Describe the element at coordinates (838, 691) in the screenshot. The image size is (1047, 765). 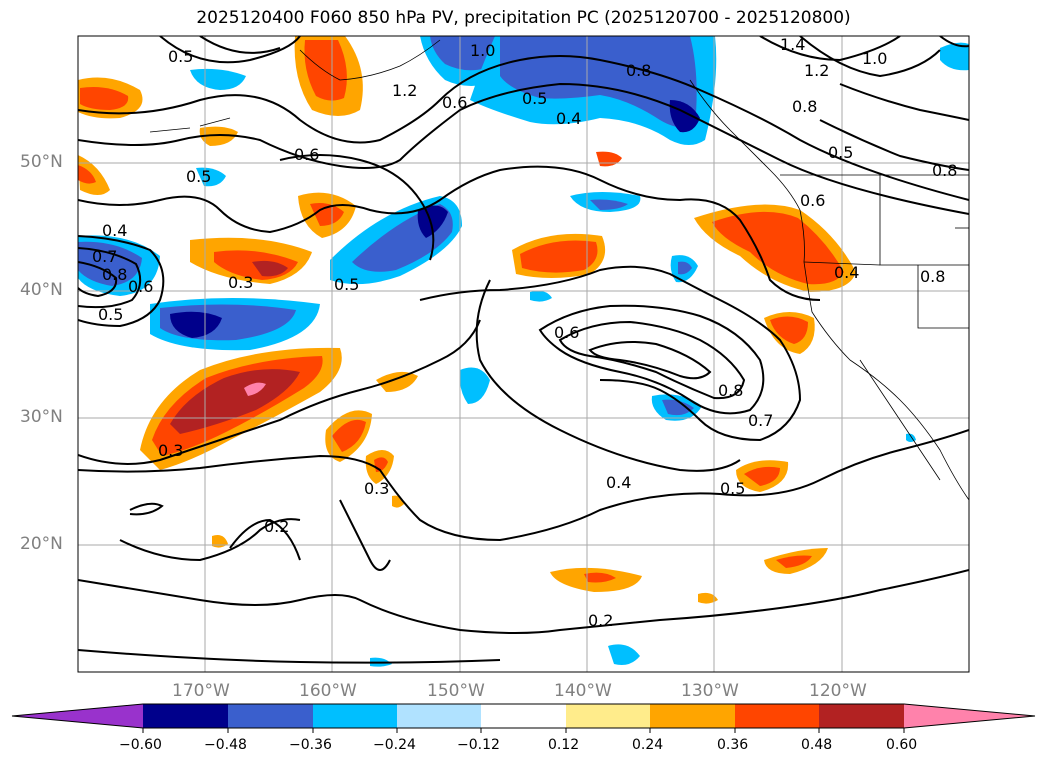
I see `lon-label-120w: 120°W` at that location.